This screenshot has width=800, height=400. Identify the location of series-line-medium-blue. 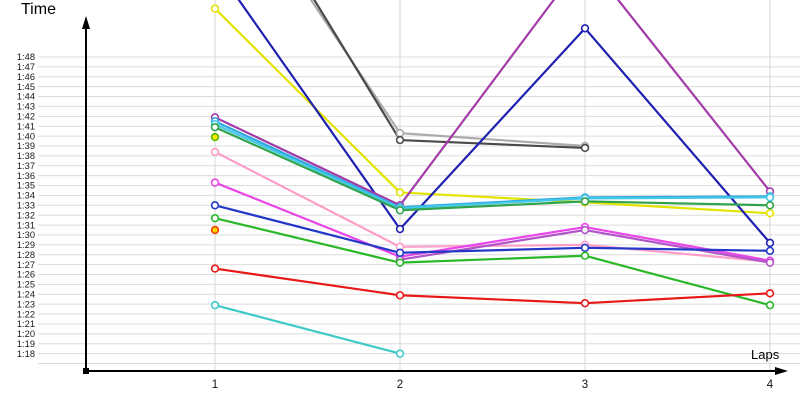
(492, 229).